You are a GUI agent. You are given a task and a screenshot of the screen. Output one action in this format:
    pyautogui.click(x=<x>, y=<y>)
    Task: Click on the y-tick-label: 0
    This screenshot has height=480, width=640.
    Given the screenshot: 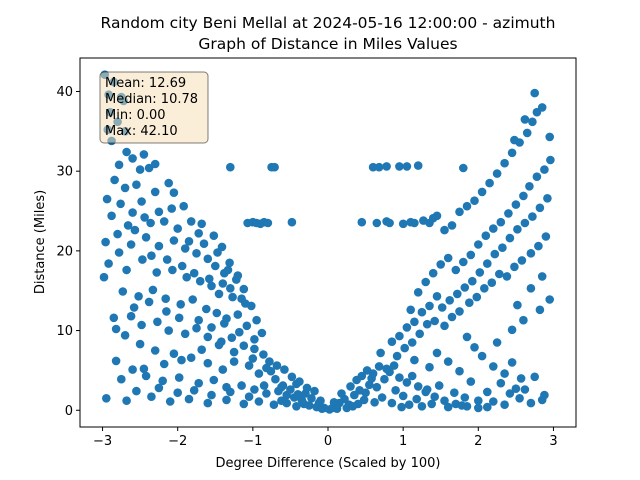 What is the action you would take?
    pyautogui.click(x=69, y=411)
    